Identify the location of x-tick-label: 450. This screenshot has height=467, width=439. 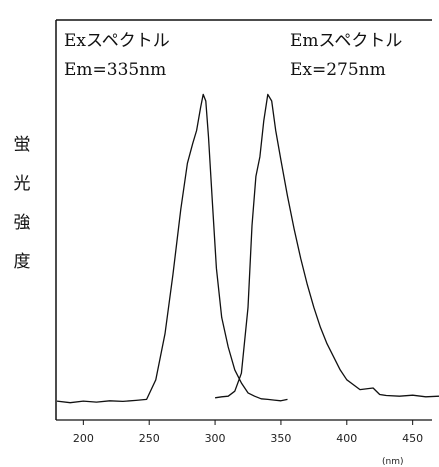
(412, 438).